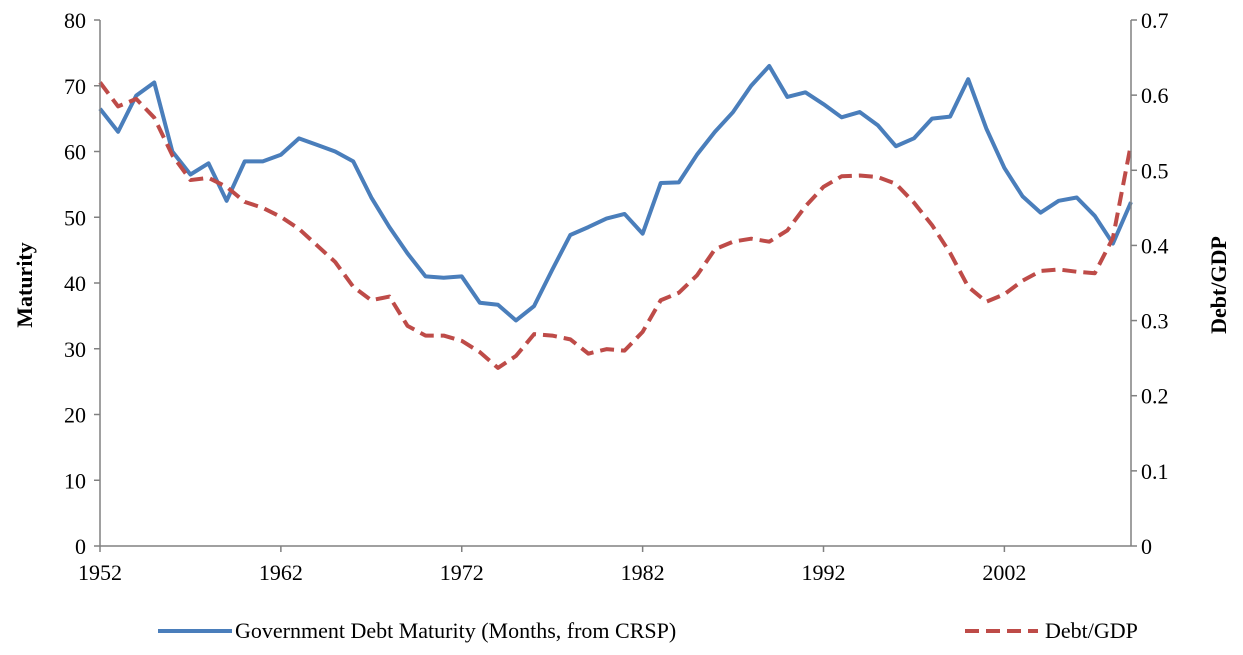 This screenshot has height=655, width=1243. Describe the element at coordinates (1155, 396) in the screenshot. I see `right-y-tick-label: 0.2` at that location.